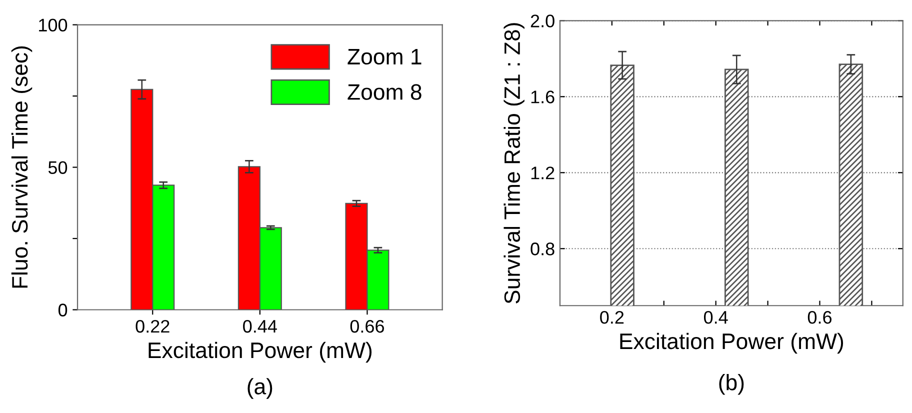 The height and width of the screenshot is (413, 912). I want to click on y-tick-label: 2.0, so click(542, 21).